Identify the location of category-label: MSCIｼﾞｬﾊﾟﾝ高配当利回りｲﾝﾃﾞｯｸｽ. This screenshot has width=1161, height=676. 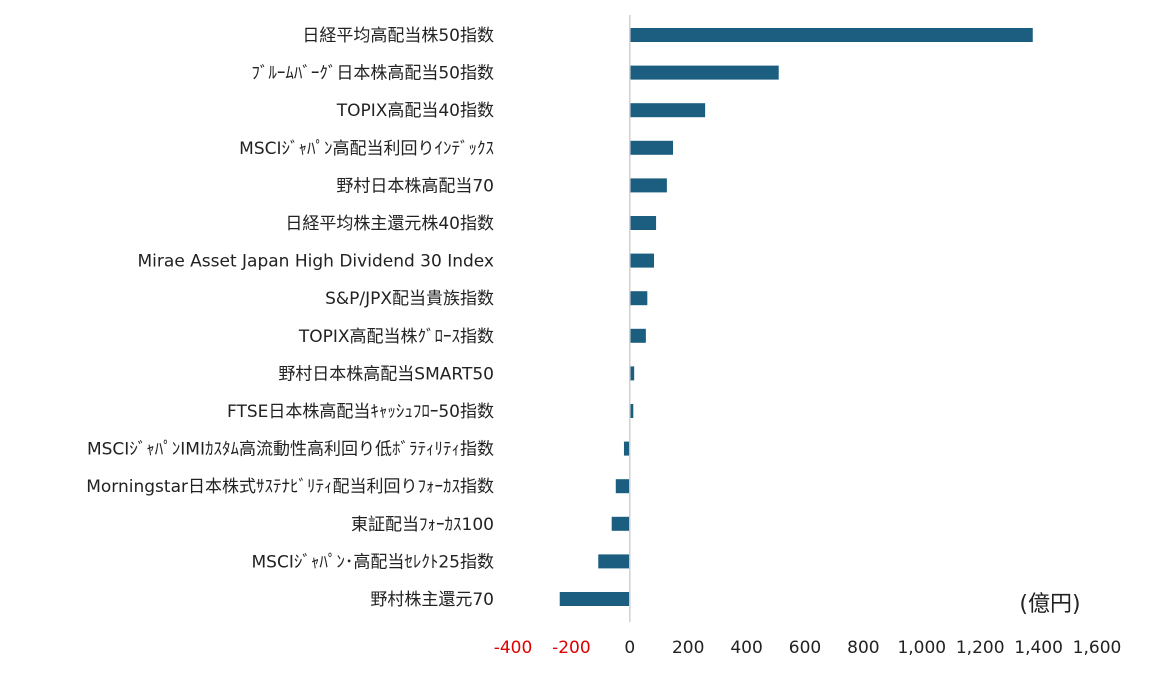
(366, 149).